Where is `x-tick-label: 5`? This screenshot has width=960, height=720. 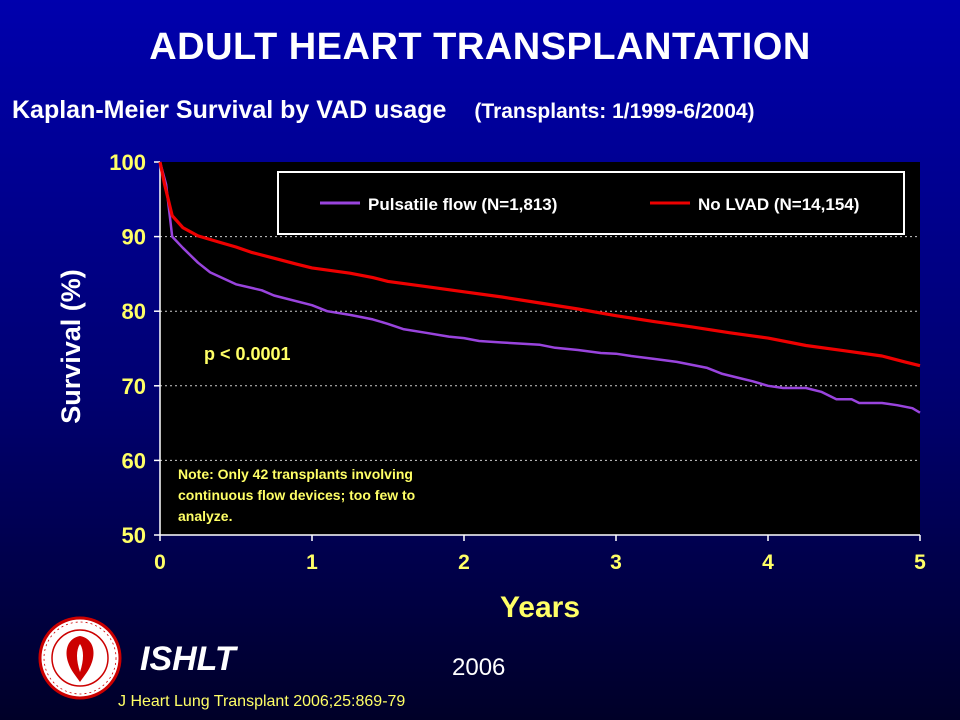 x-tick-label: 5 is located at coordinates (920, 562).